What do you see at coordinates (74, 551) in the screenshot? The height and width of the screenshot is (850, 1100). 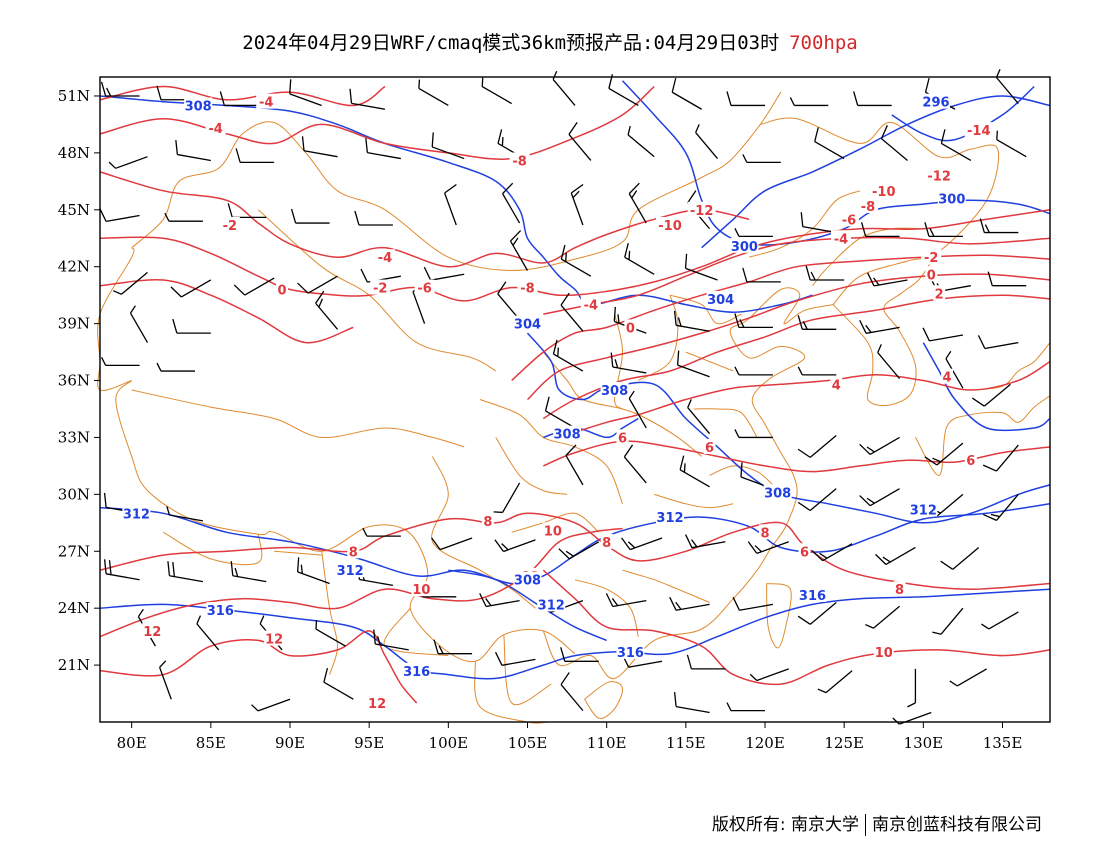 I see `lat-tick-label: 27N` at bounding box center [74, 551].